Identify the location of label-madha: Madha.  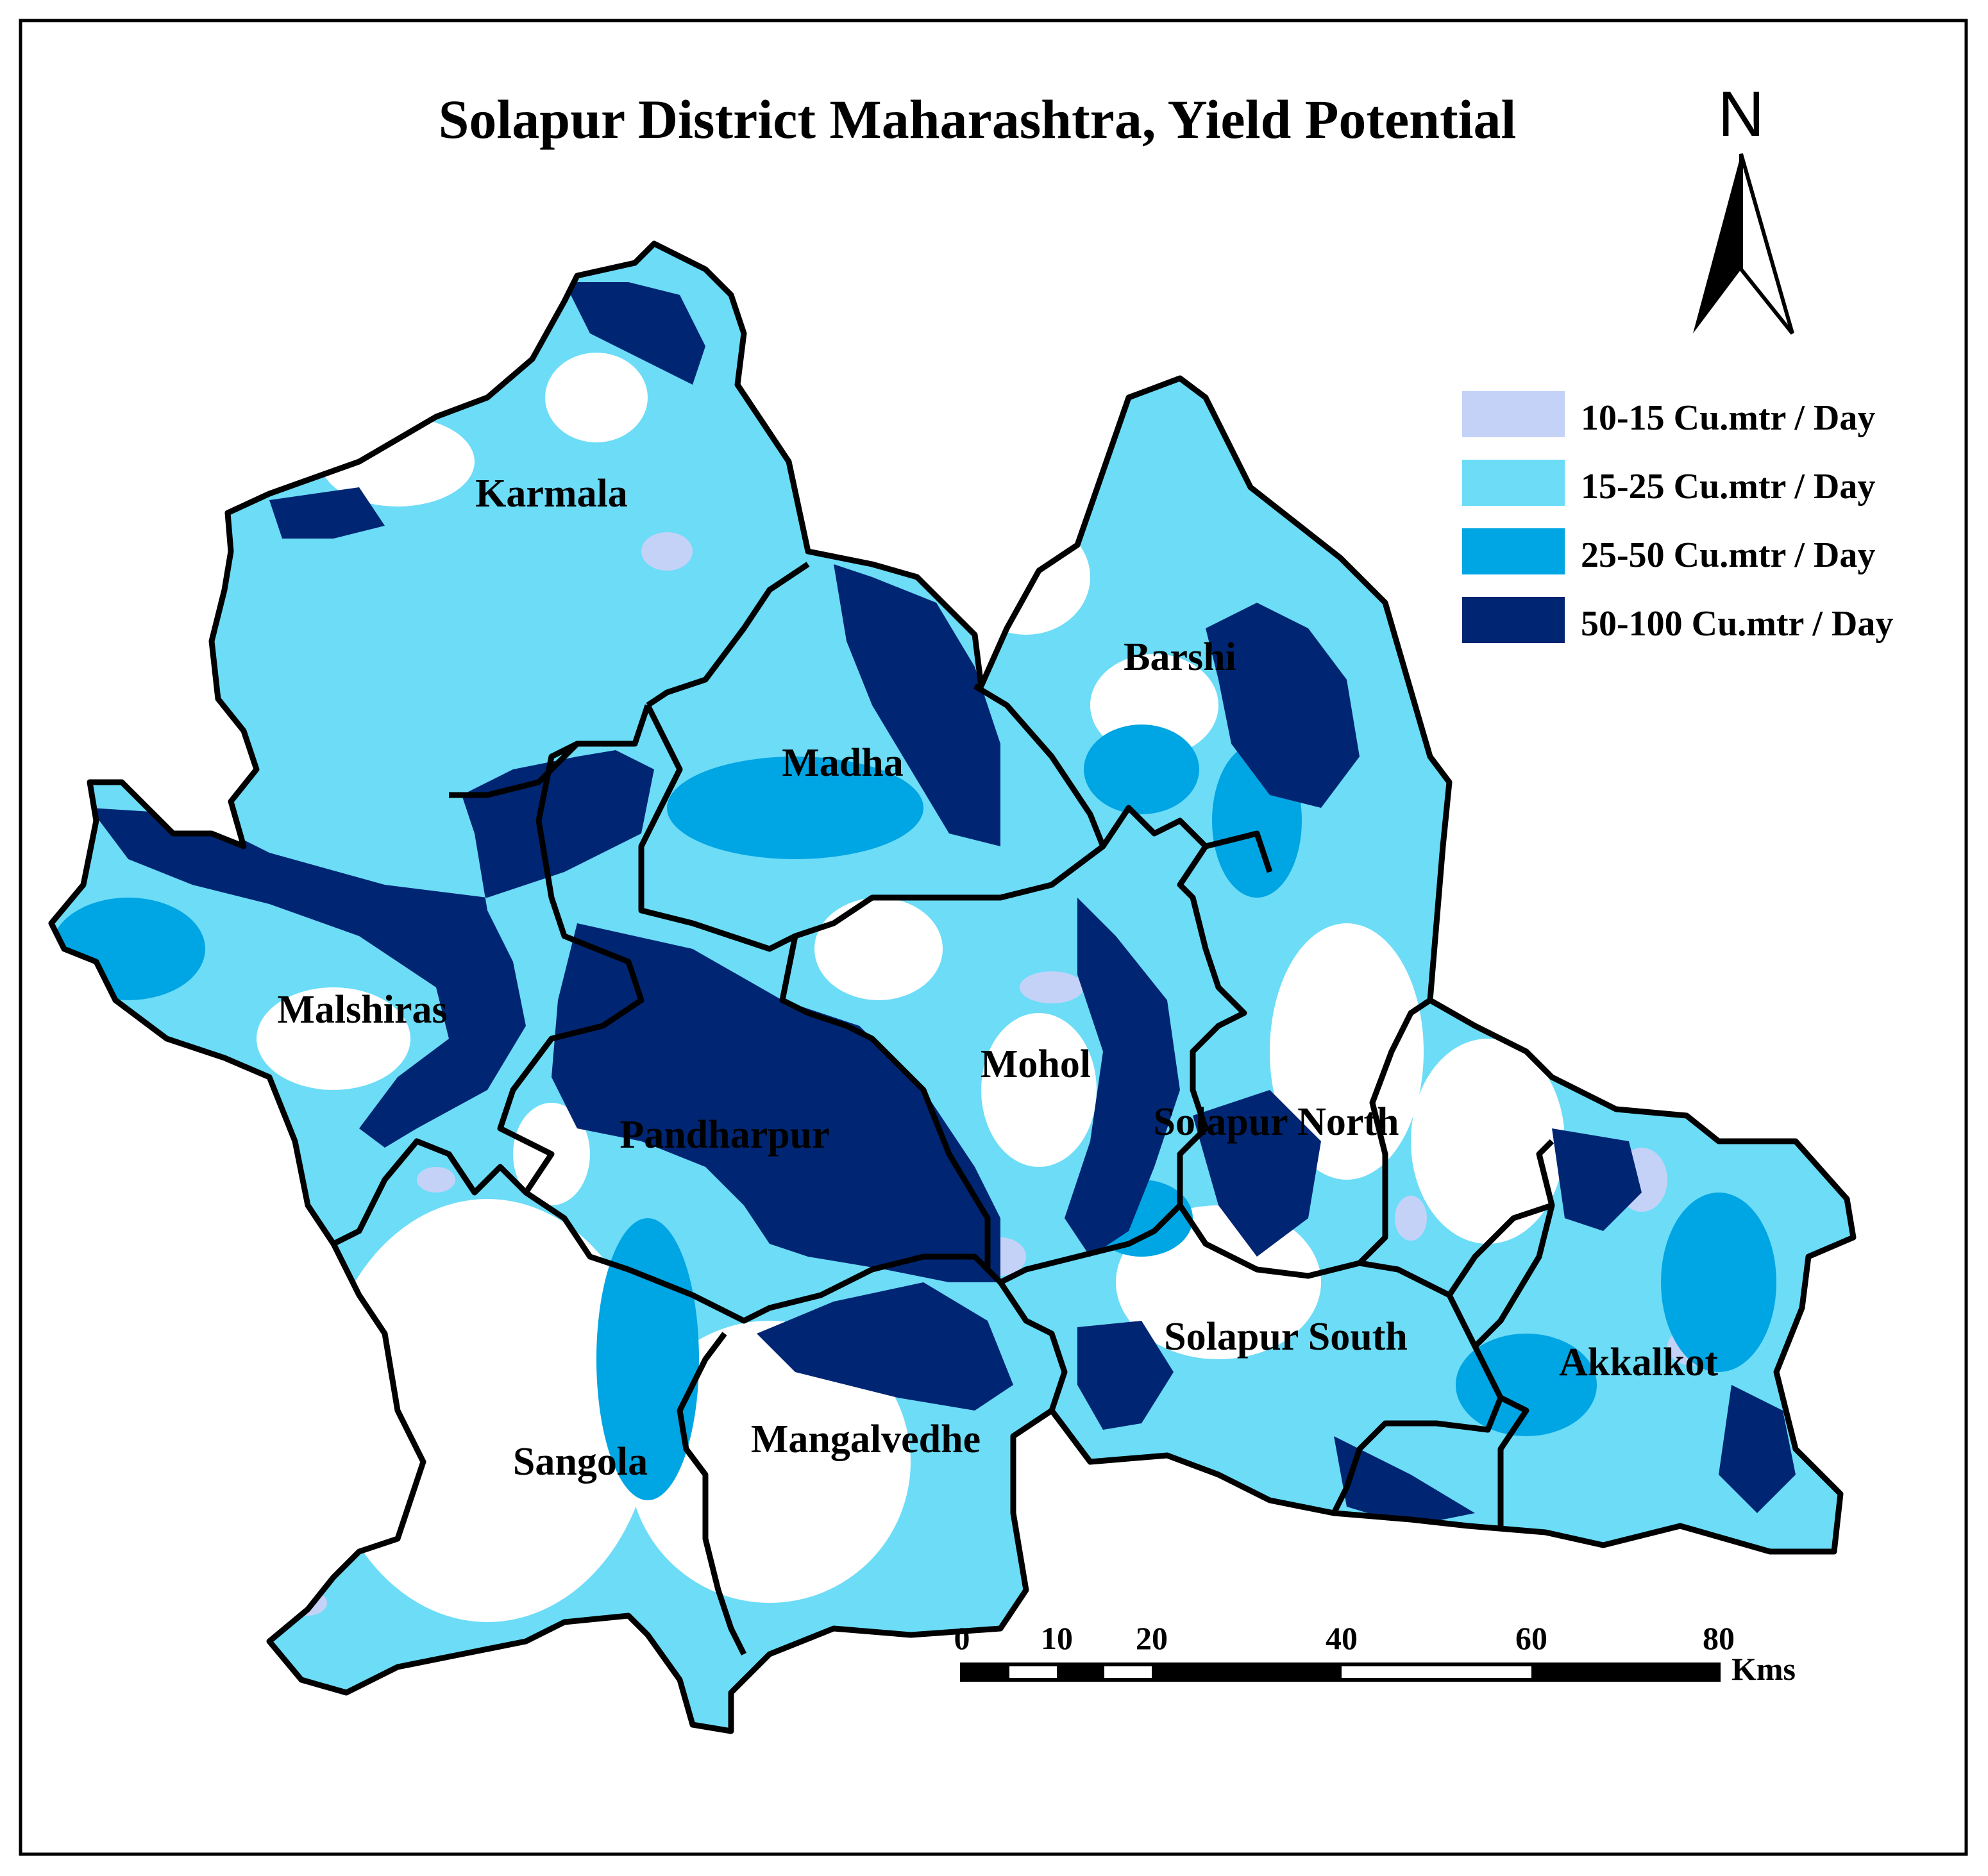
(842, 763).